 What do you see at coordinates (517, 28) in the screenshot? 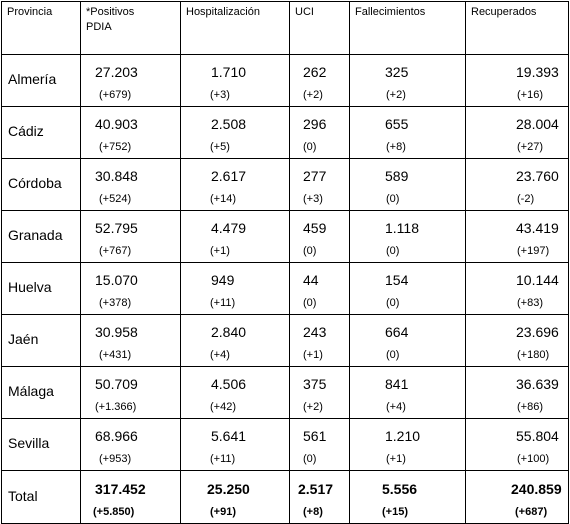
I see `header-recuperados: Recuperados` at bounding box center [517, 28].